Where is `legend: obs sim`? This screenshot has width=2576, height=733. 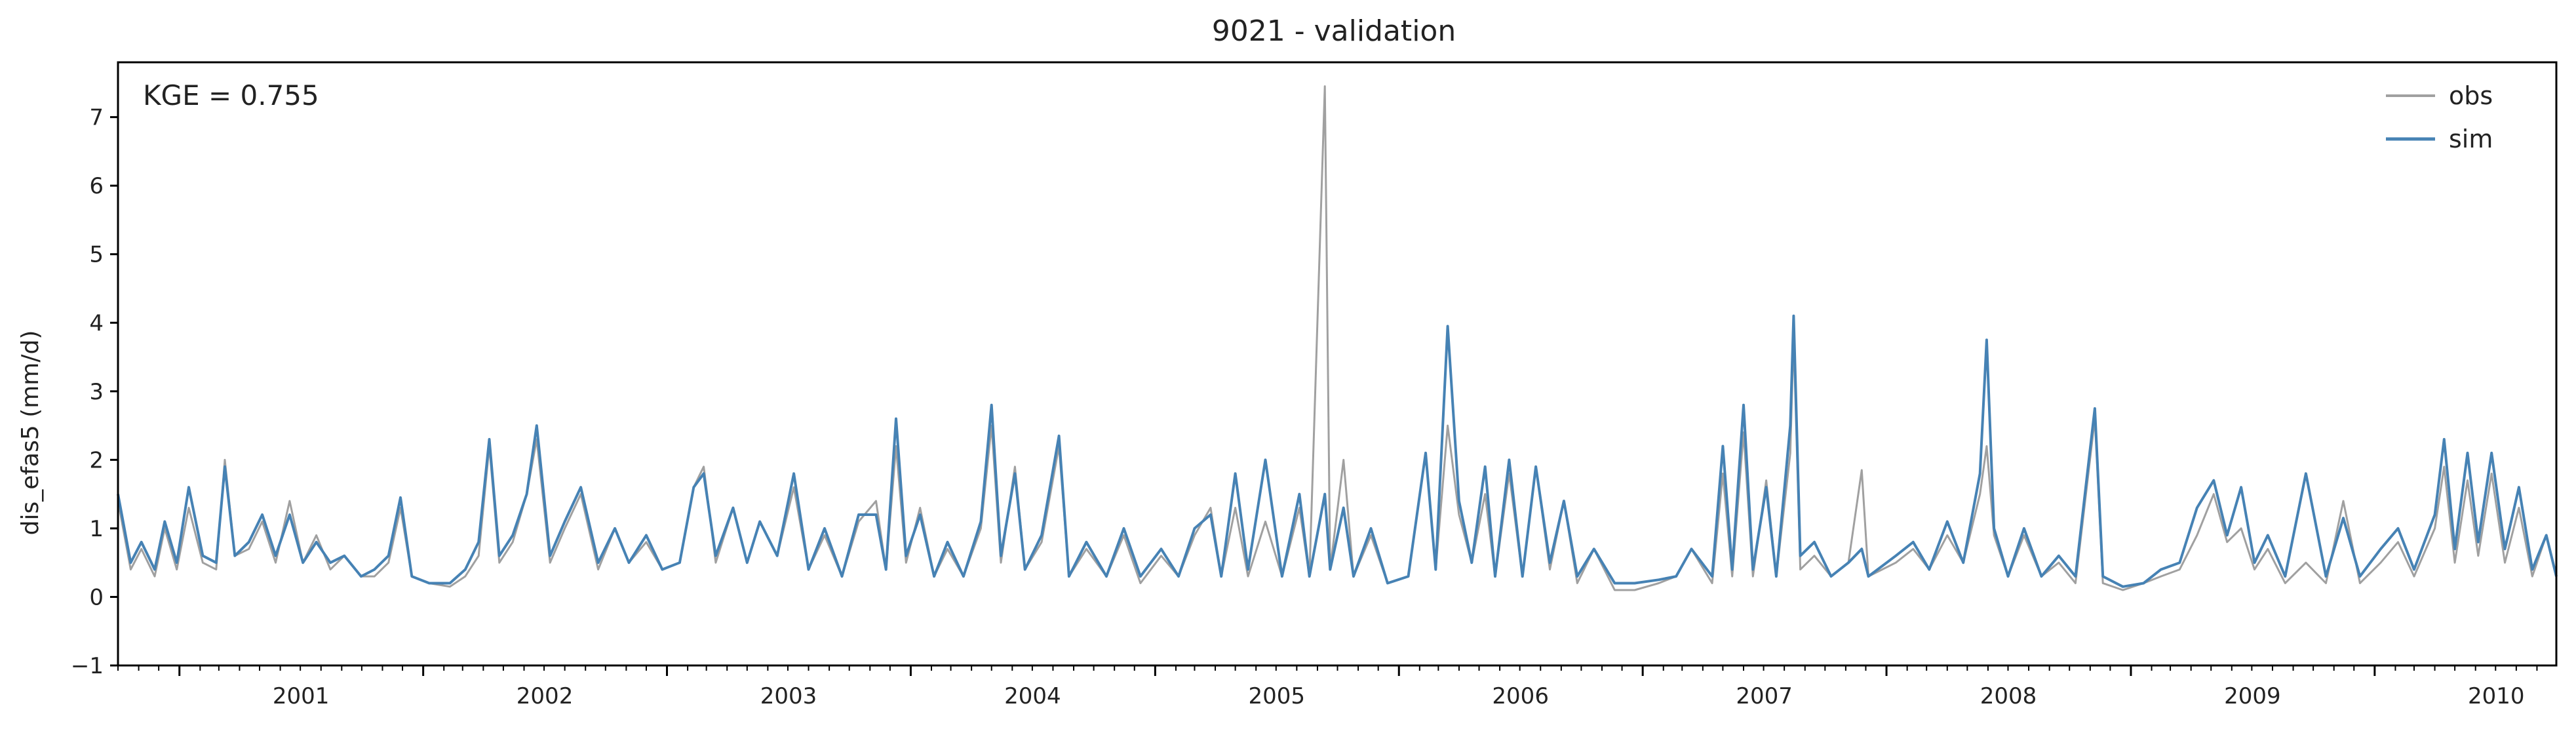
legend: obs sim is located at coordinates (2439, 117).